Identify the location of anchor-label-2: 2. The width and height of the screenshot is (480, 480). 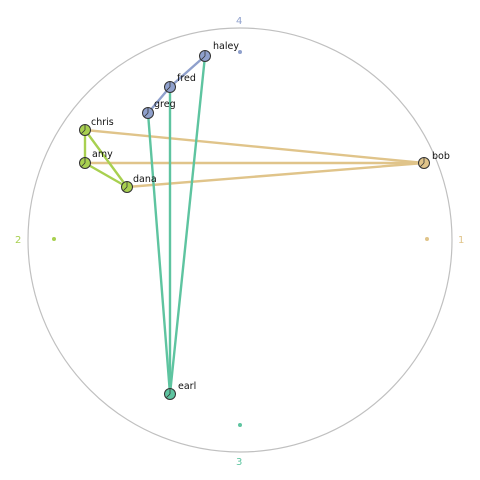
(18, 240).